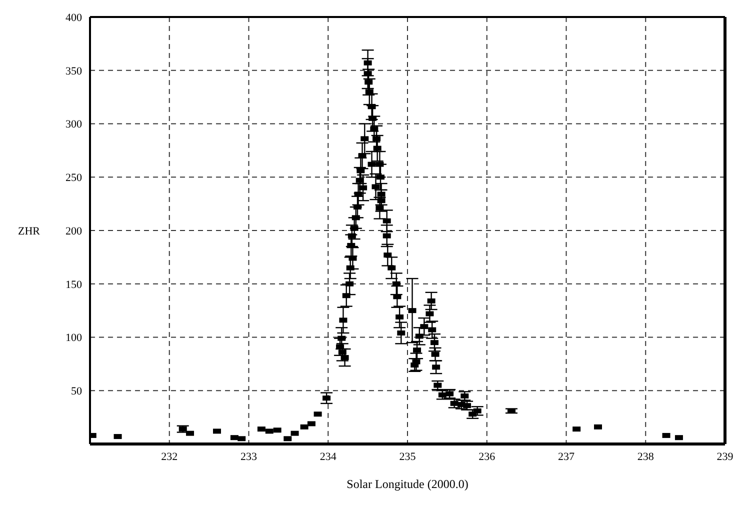  I want to click on y-tick-label: 150, so click(74, 284).